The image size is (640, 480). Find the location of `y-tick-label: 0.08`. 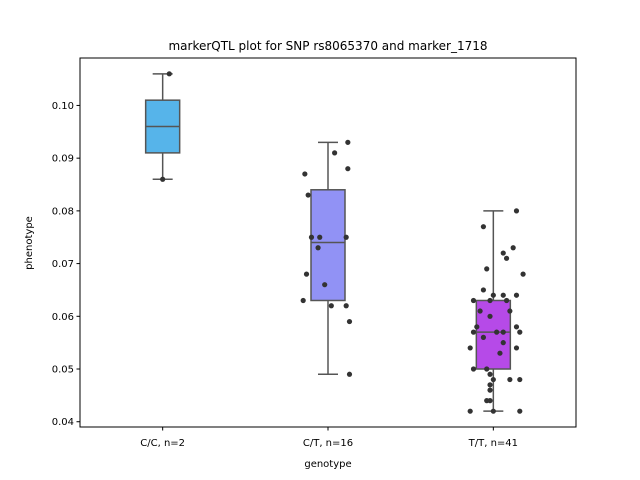

y-tick-label: 0.08 is located at coordinates (63, 211).